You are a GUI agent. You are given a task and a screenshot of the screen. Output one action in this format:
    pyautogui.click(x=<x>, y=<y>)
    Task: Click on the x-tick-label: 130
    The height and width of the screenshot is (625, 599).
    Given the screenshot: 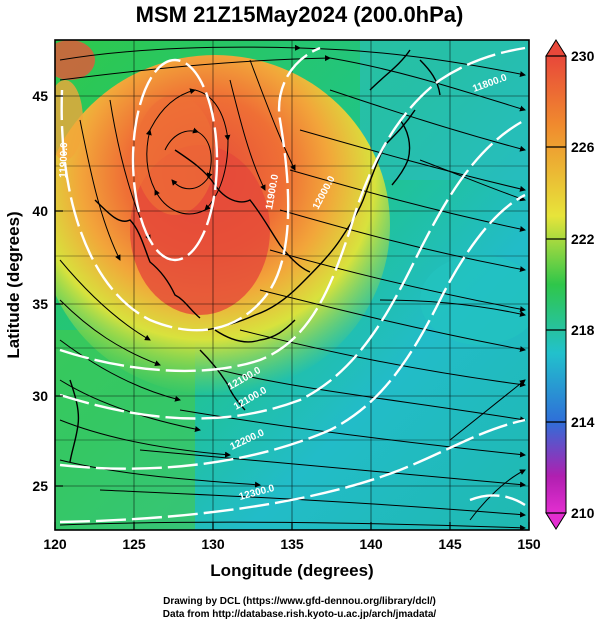 What is the action you would take?
    pyautogui.click(x=213, y=544)
    